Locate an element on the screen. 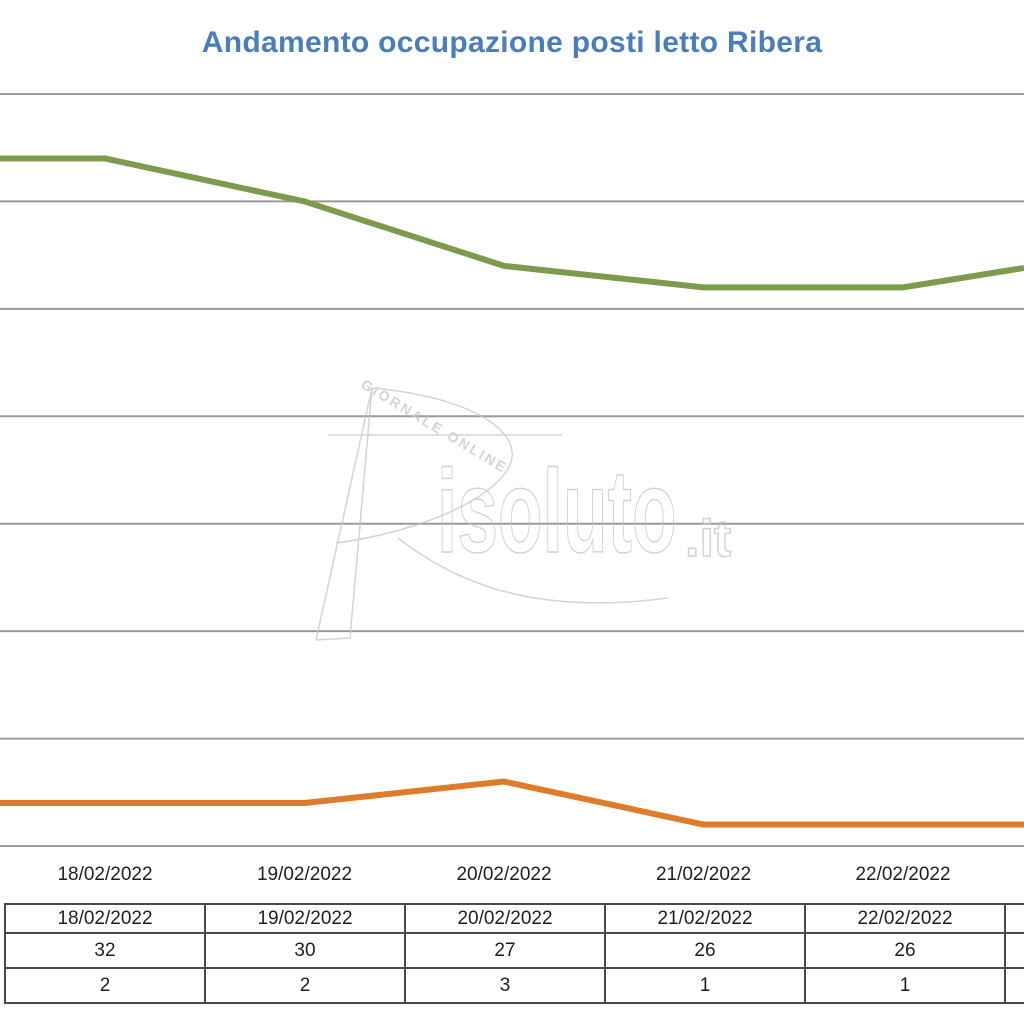 The width and height of the screenshot is (1024, 1024). chart-title: Andamento occupazione posti letto Ribera is located at coordinates (512, 42).